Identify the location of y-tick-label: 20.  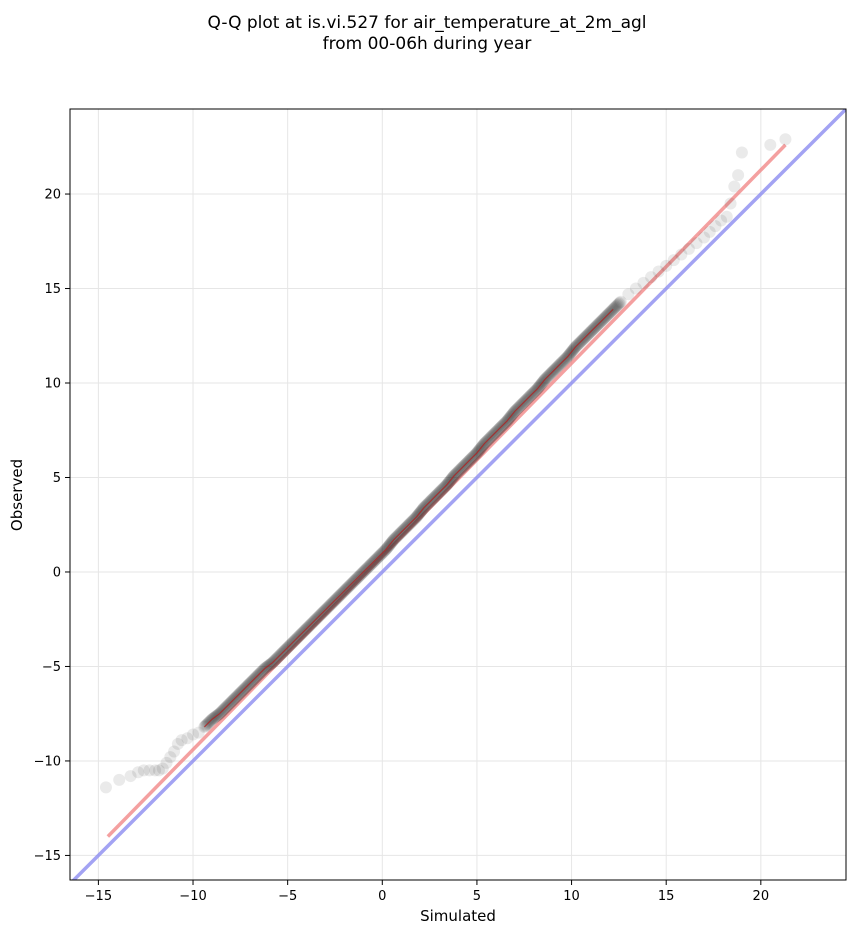
(52, 195).